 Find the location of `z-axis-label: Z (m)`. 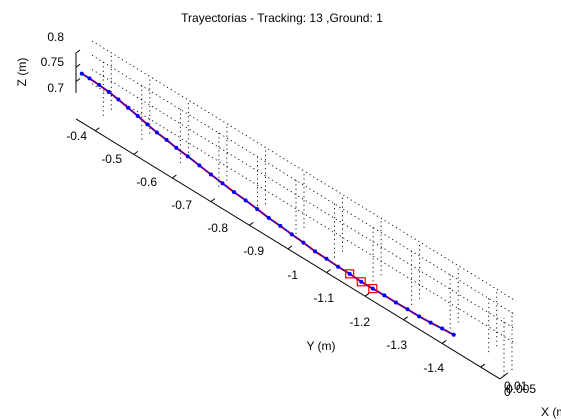

z-axis-label: Z (m) is located at coordinates (22, 72).